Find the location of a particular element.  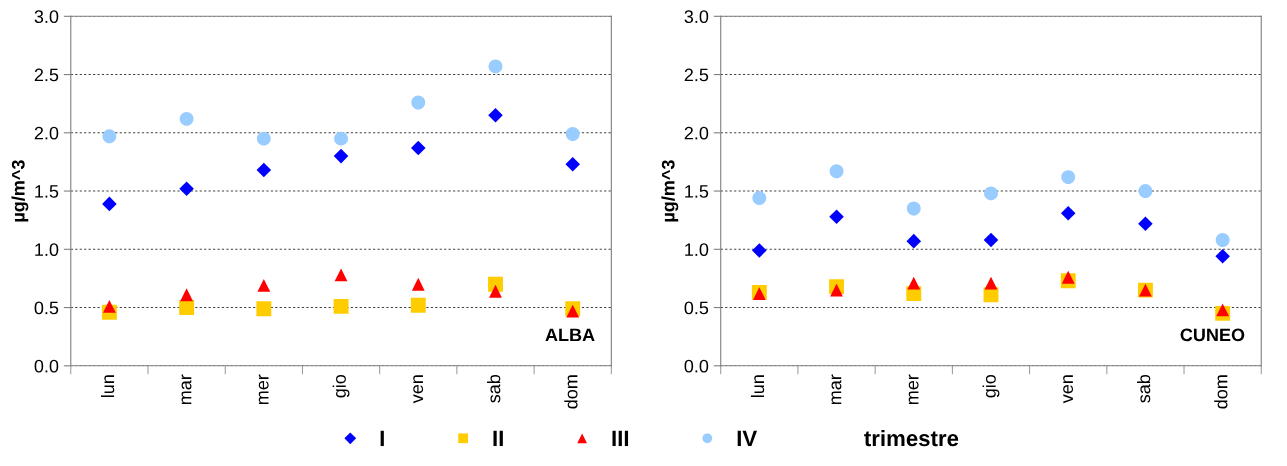

legend-label: III is located at coordinates (620, 438).